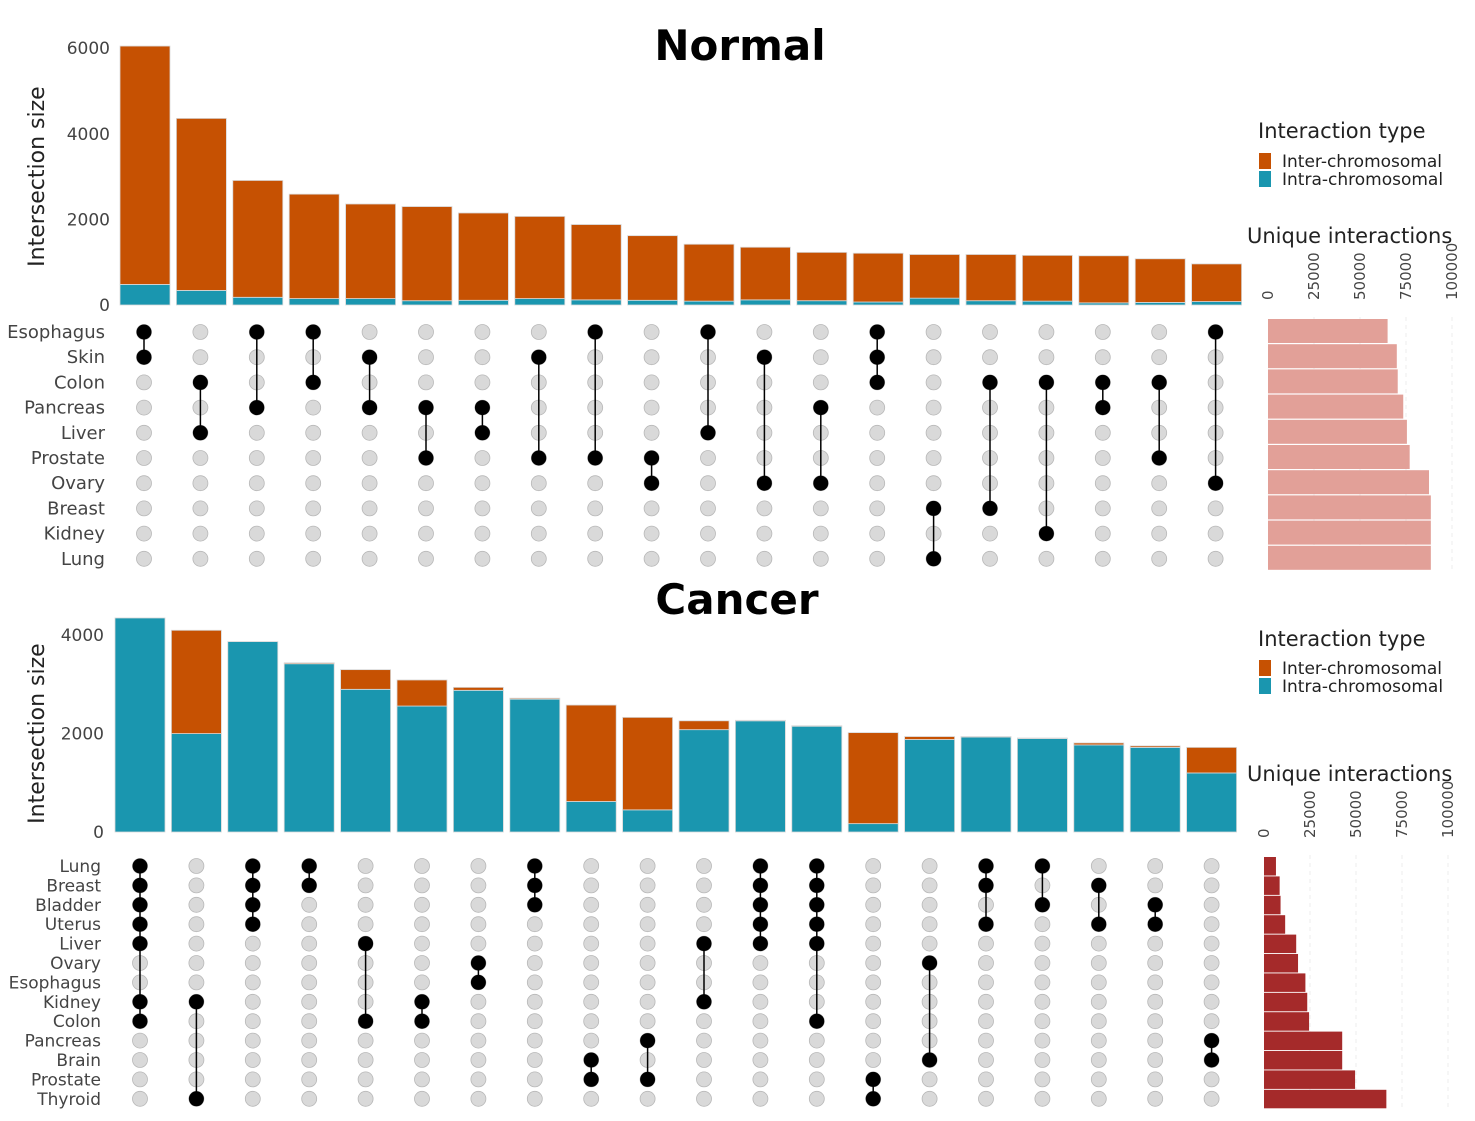  What do you see at coordinates (1362, 687) in the screenshot?
I see `legend-label: Intra-chromosomal` at bounding box center [1362, 687].